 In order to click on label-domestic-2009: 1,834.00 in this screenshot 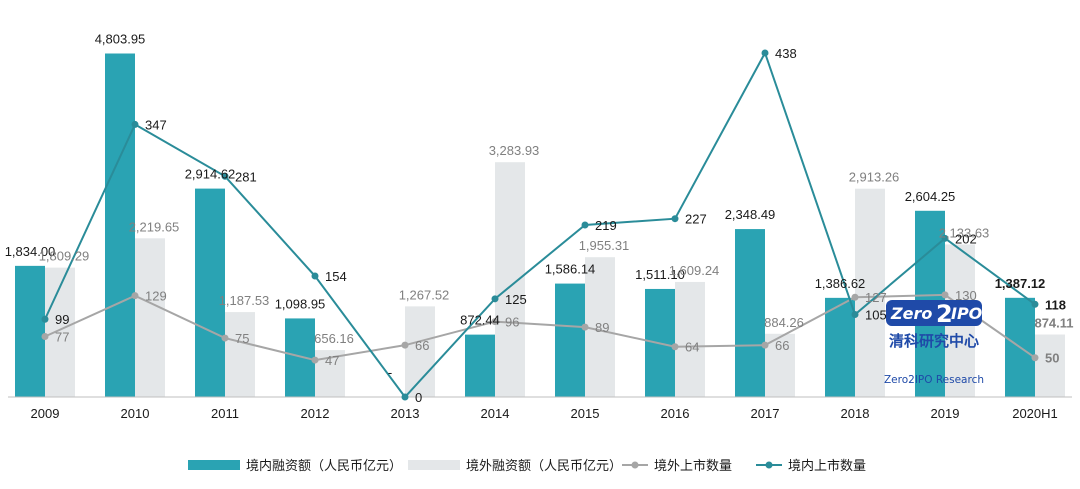, I will do `click(30, 251)`.